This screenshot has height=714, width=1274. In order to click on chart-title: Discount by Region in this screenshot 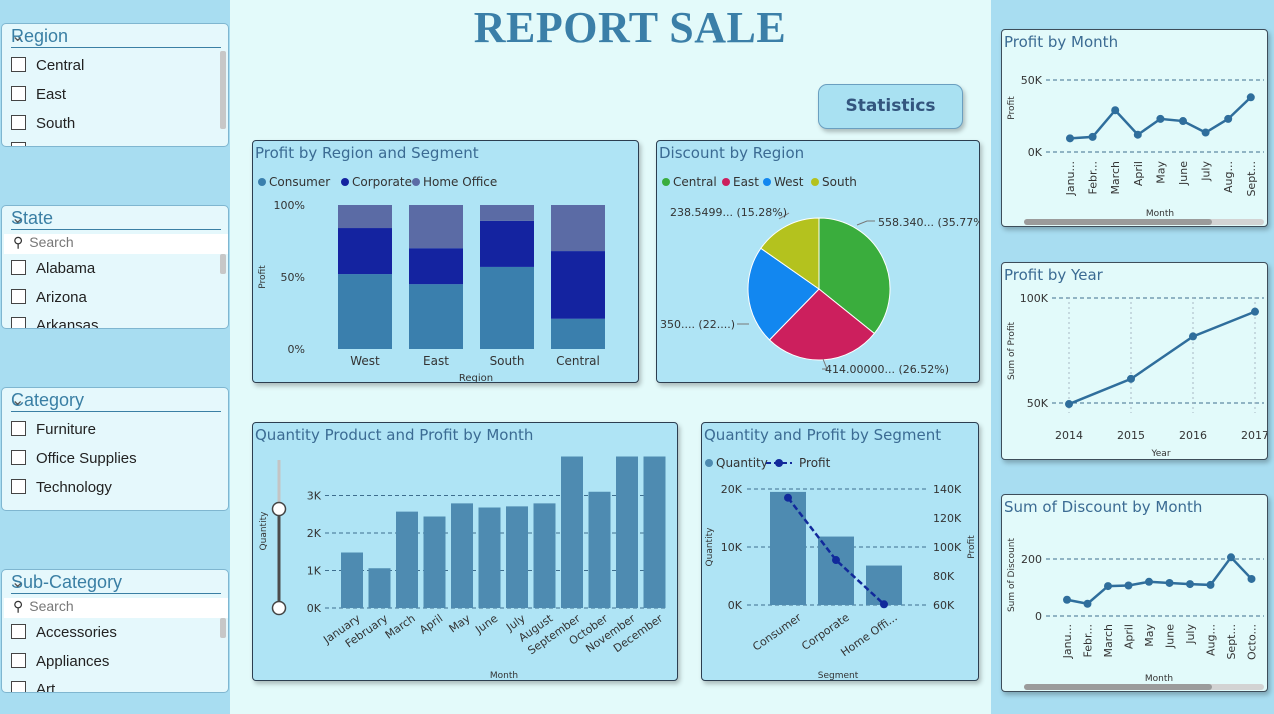, I will do `click(732, 153)`.